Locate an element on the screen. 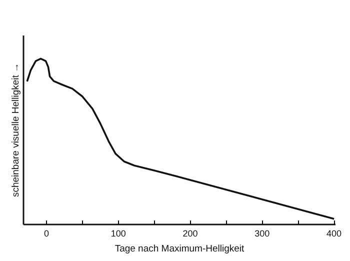 The image size is (350, 261). x-tick-label: 200 is located at coordinates (190, 233).